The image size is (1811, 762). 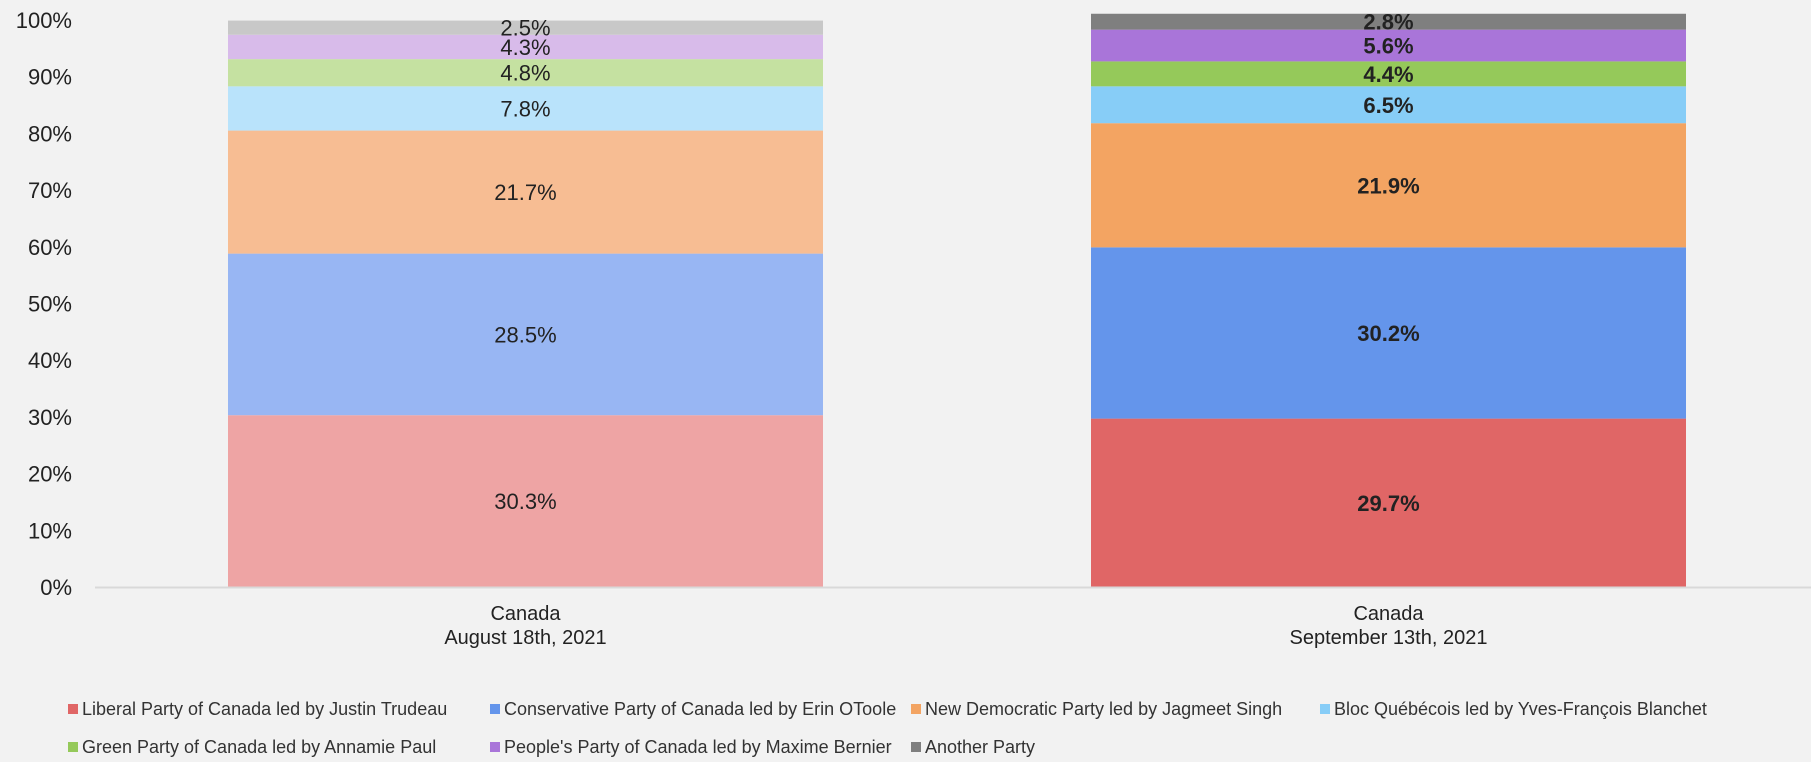 What do you see at coordinates (980, 747) in the screenshot?
I see `legend-label: Another Party` at bounding box center [980, 747].